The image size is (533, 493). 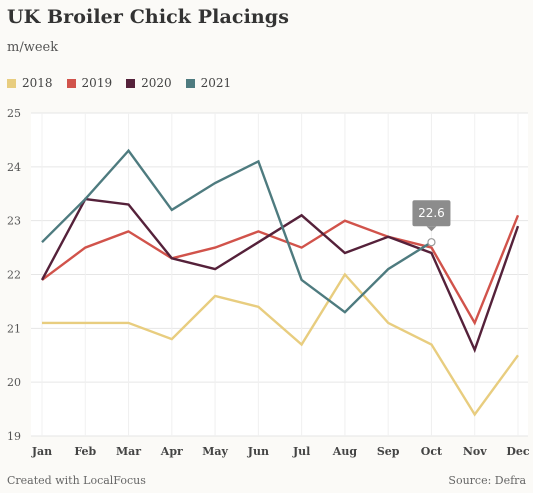 I want to click on x-tick-label: Jan, so click(x=41, y=451).